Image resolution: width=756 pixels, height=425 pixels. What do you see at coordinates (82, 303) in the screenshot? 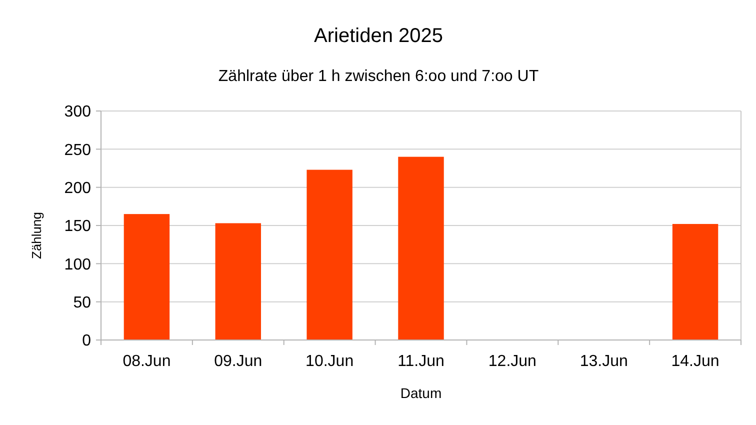
I see `y-tick-label: 50` at bounding box center [82, 303].